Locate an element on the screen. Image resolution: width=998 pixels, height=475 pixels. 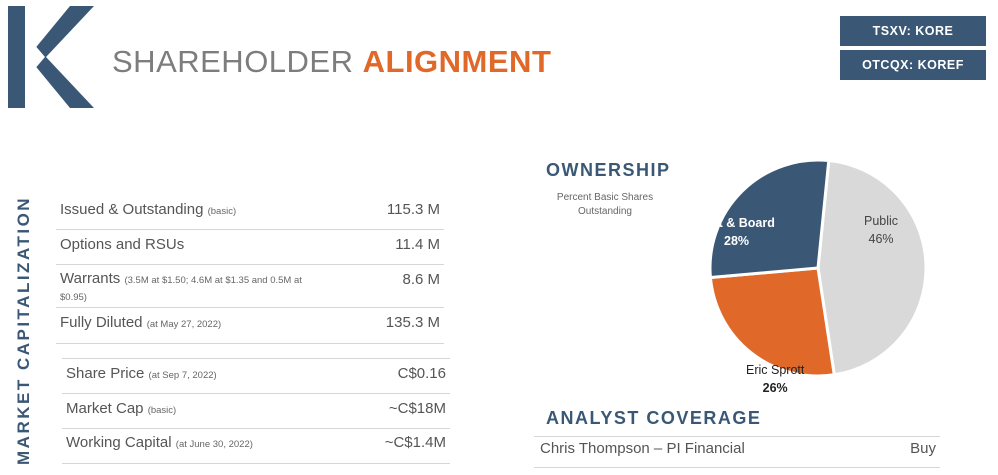
pie-label-name: nt & Board is located at coordinates (743, 223).